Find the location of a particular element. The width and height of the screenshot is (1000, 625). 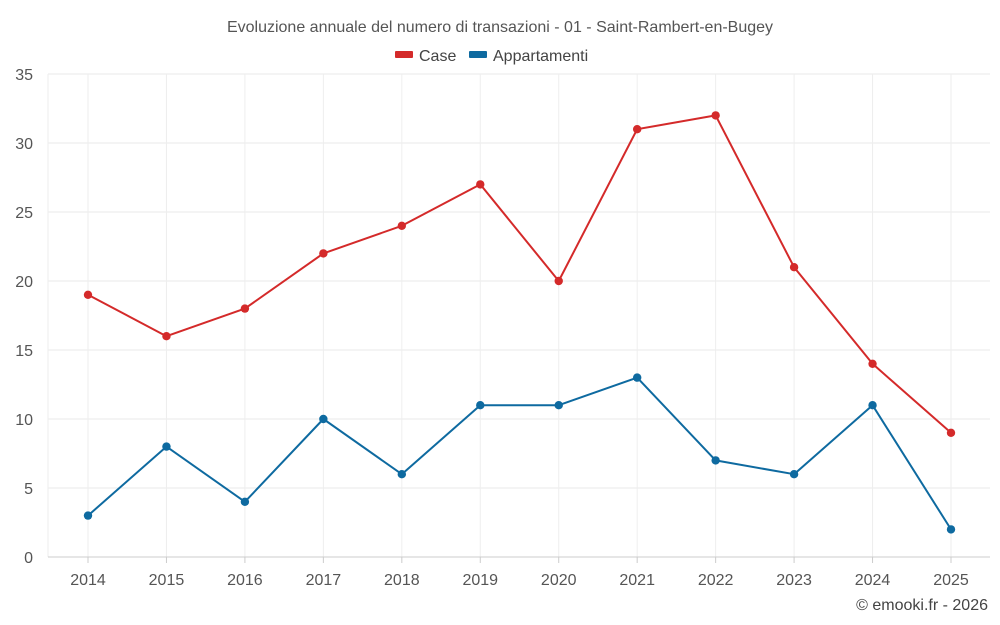

x-tick-label: 2017 is located at coordinates (324, 580).